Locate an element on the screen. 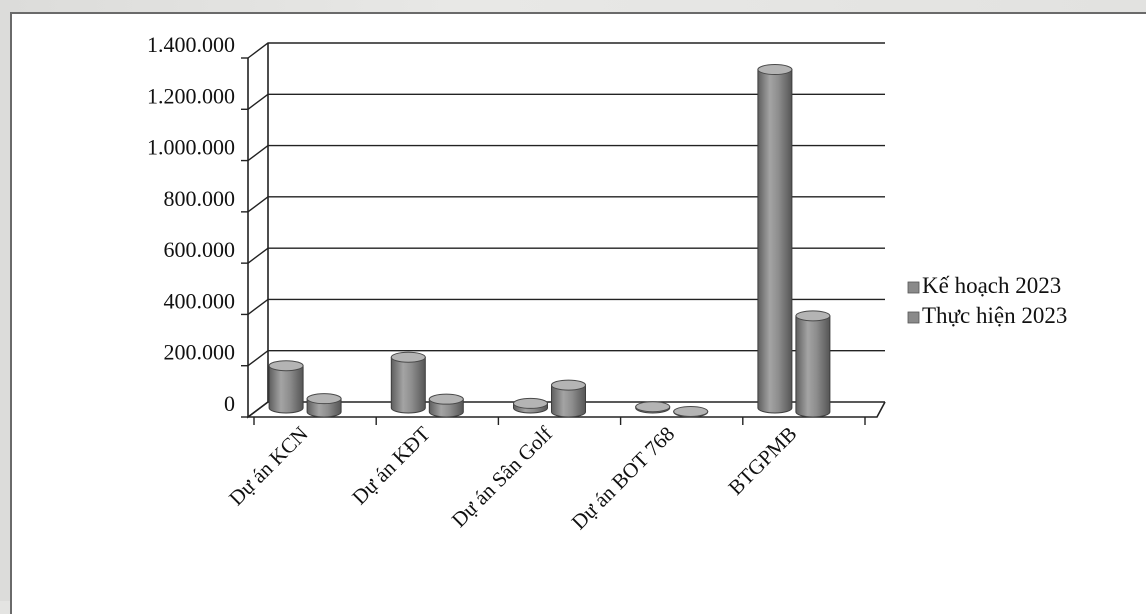 The image size is (1146, 614). x-tick-label: Dự án Sân Golf is located at coordinates (502, 477).